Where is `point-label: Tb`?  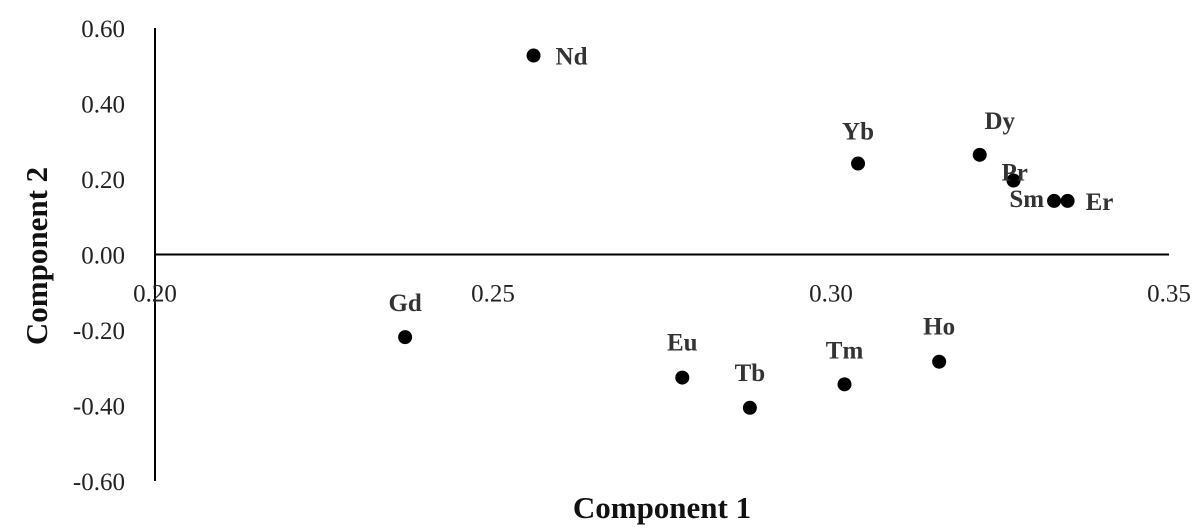
point-label: Tb is located at coordinates (750, 373).